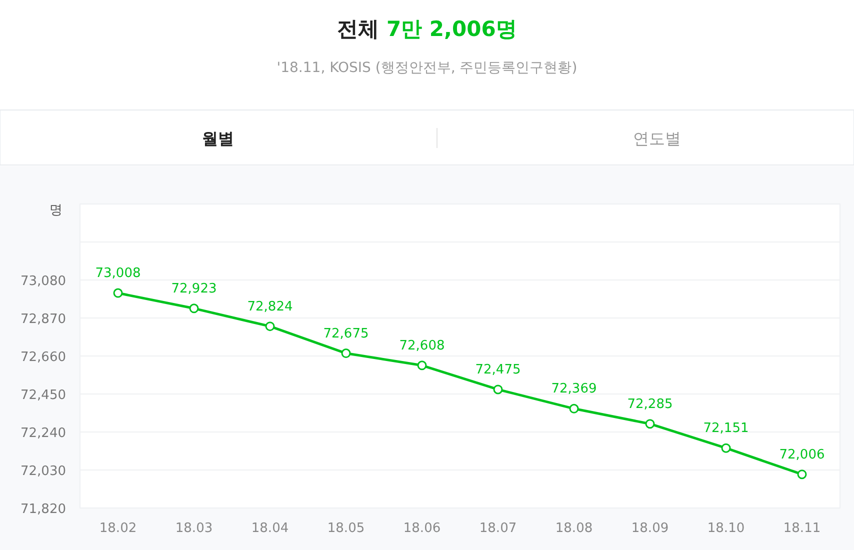  I want to click on data-label: 72,608, so click(422, 346).